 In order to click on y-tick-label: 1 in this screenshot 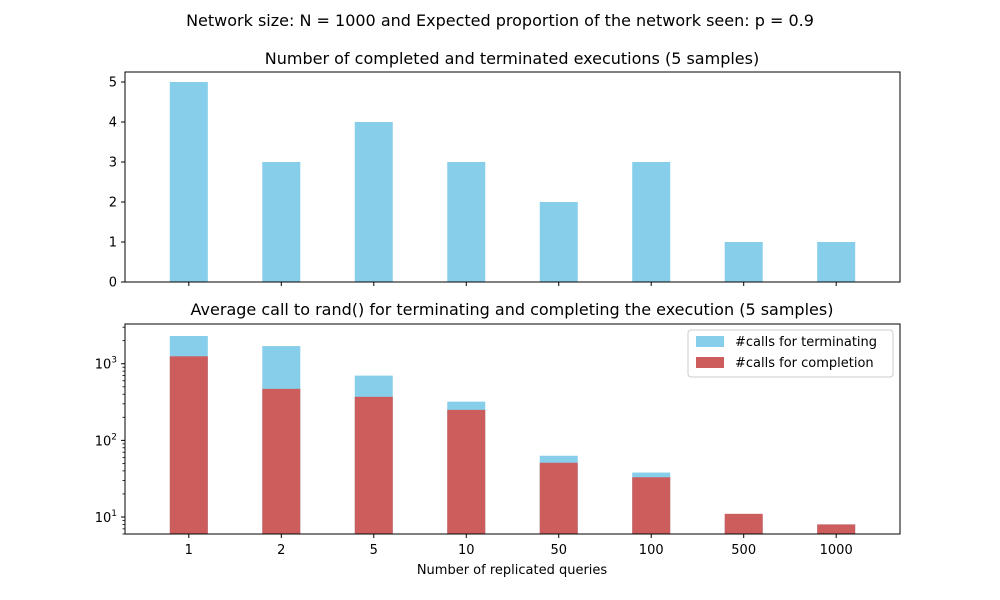, I will do `click(113, 243)`.